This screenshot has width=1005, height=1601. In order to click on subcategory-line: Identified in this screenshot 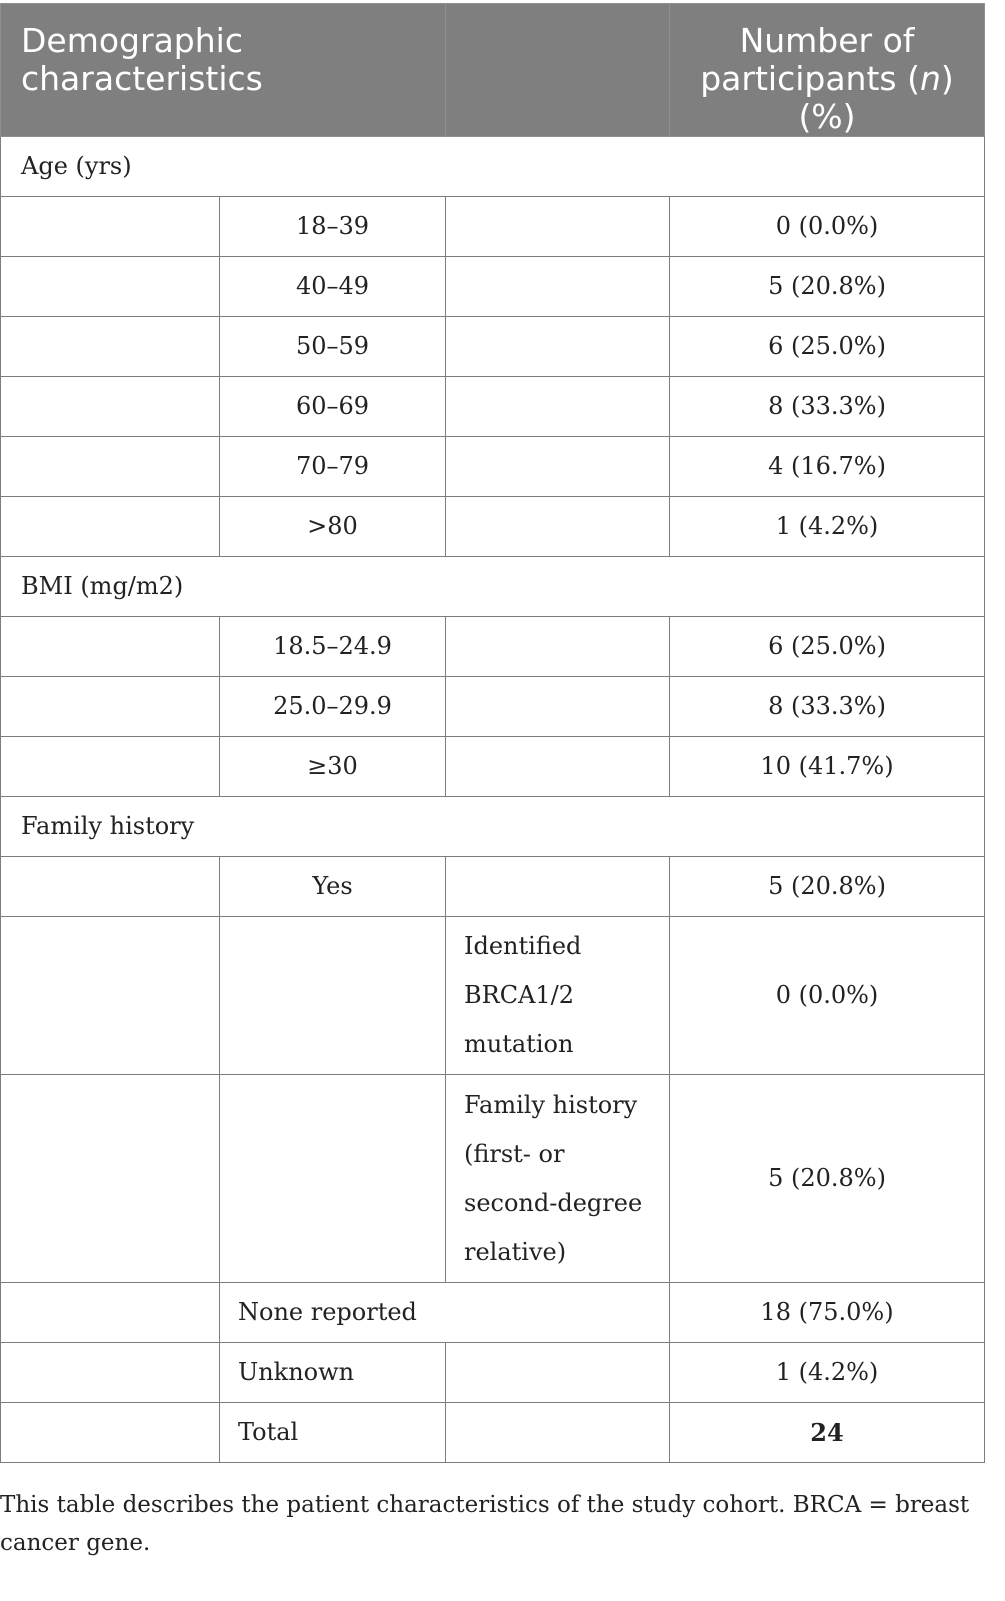, I will do `click(523, 946)`.